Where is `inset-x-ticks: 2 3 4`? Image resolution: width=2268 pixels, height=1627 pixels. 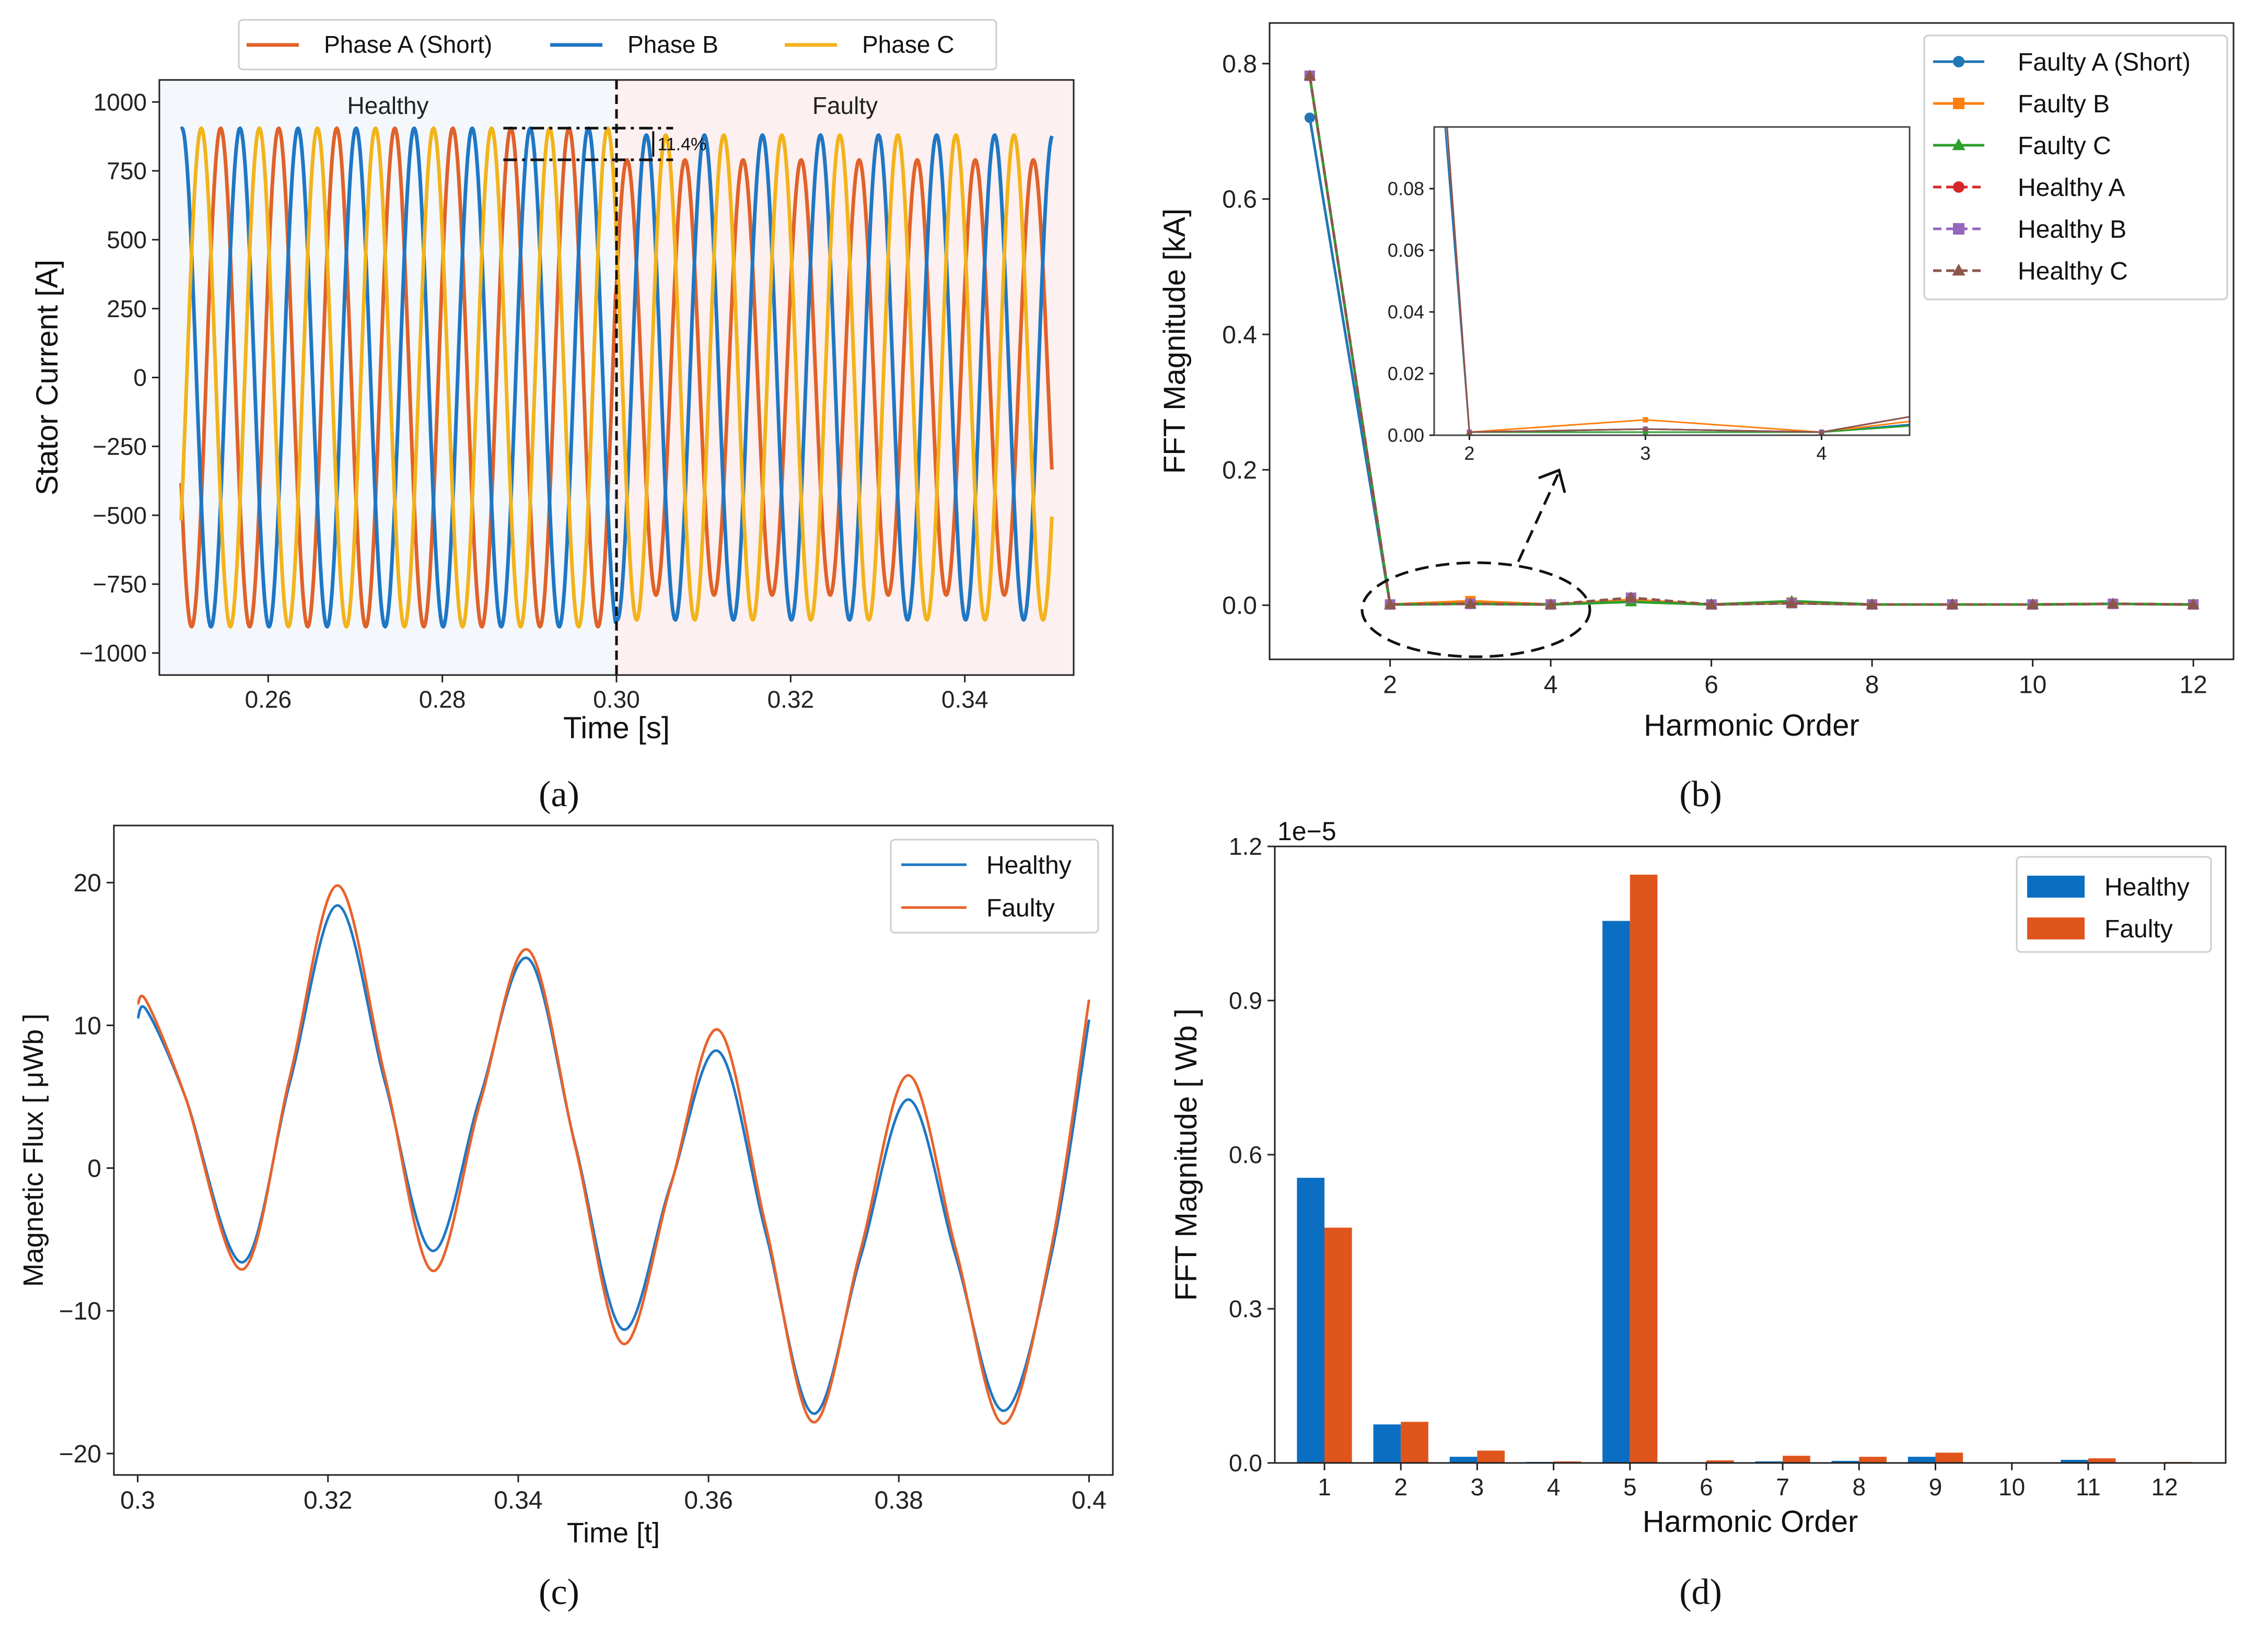
inset-x-ticks: 2 3 4 is located at coordinates (1645, 449).